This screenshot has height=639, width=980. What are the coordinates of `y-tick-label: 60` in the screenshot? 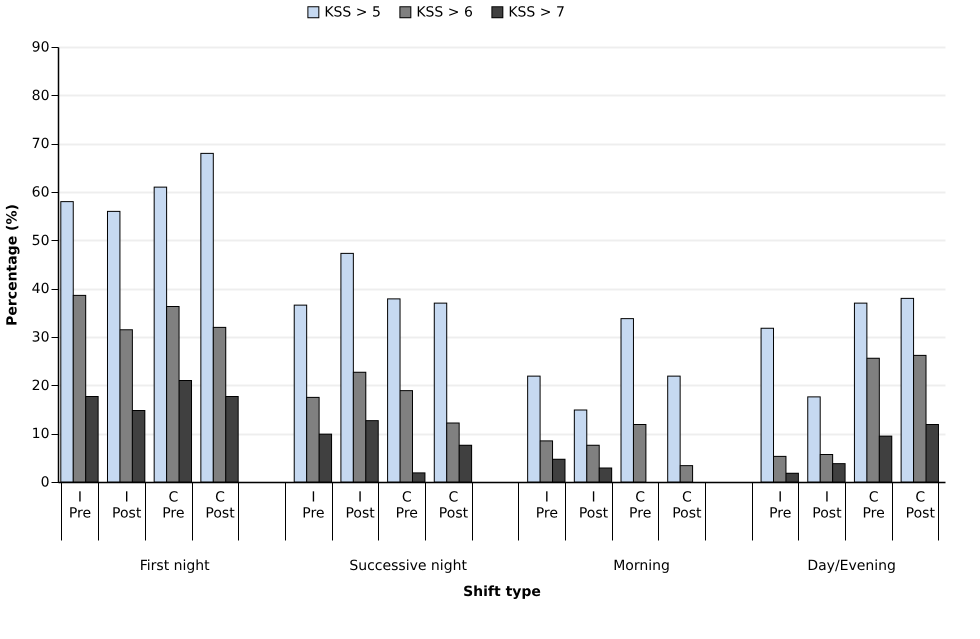 It's located at (41, 192).